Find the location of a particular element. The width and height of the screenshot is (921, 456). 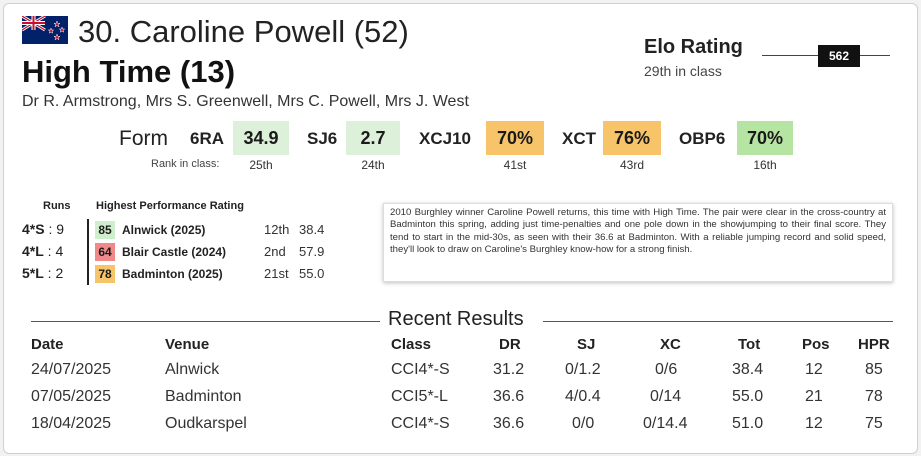

hpr-event: Alnwick (2025) is located at coordinates (164, 230).